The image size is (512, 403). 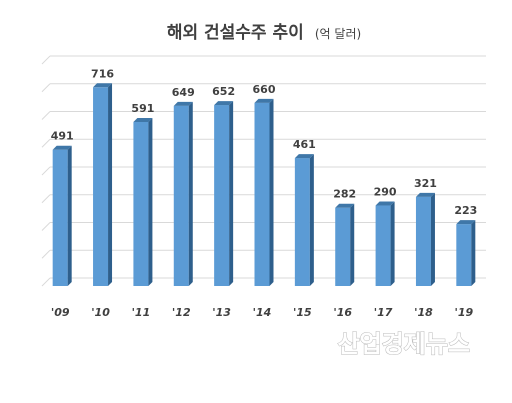 I want to click on value-label: 649, so click(x=183, y=92).